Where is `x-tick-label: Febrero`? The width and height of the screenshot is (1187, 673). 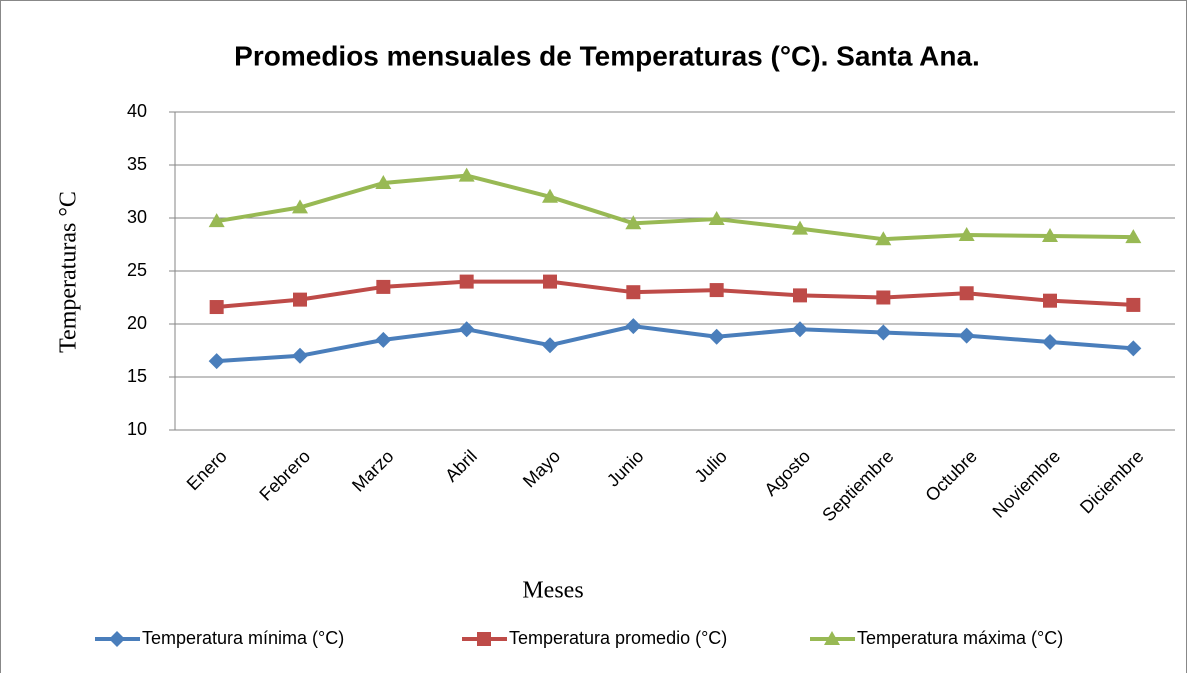
x-tick-label: Febrero is located at coordinates (284, 475).